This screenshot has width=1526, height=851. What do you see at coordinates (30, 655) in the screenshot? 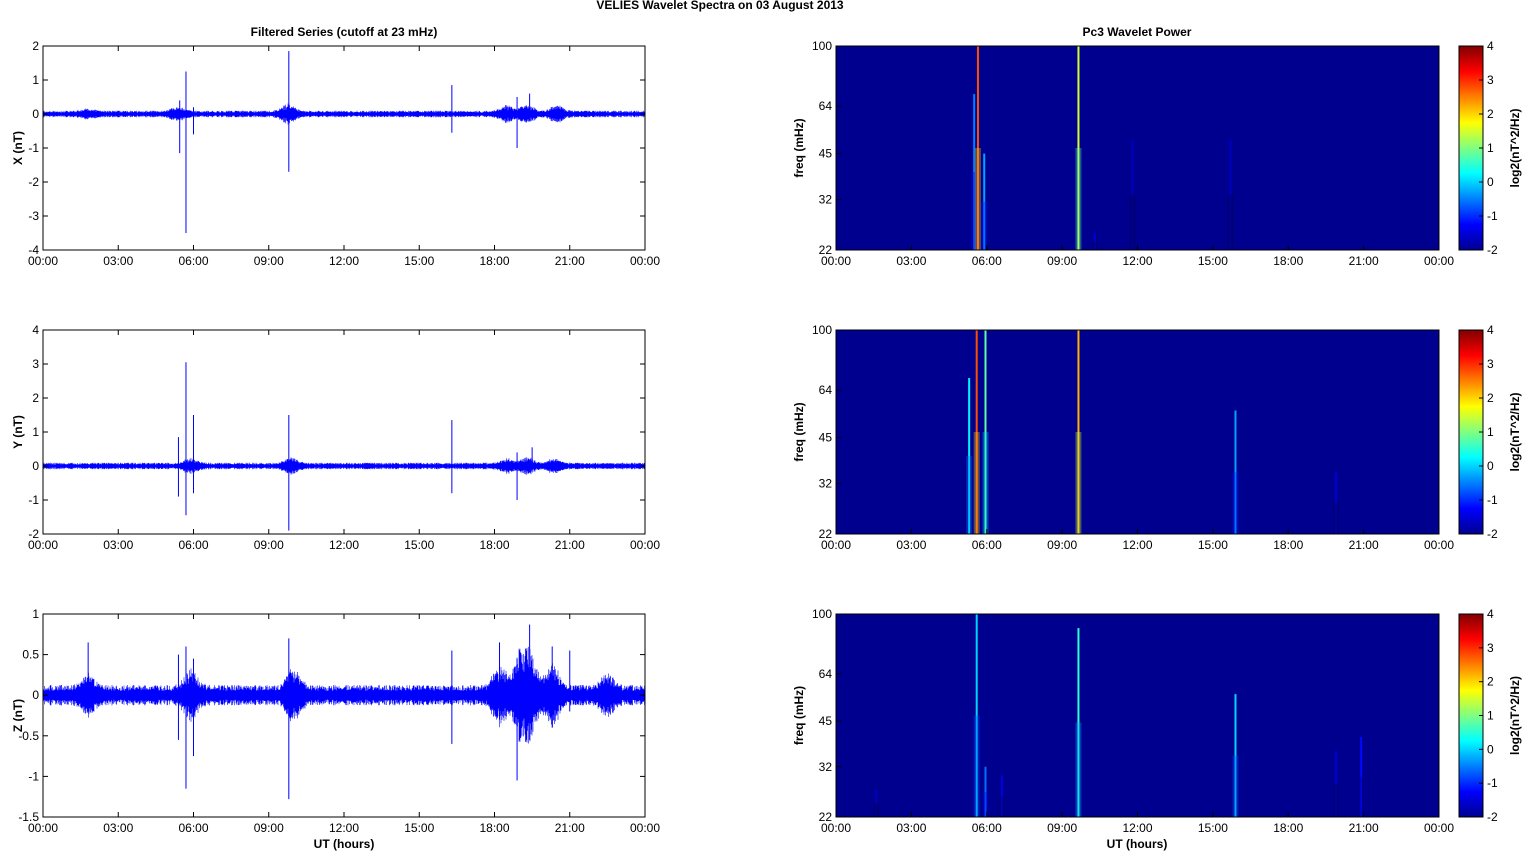
I see `ytick-label: 0.5` at bounding box center [30, 655].